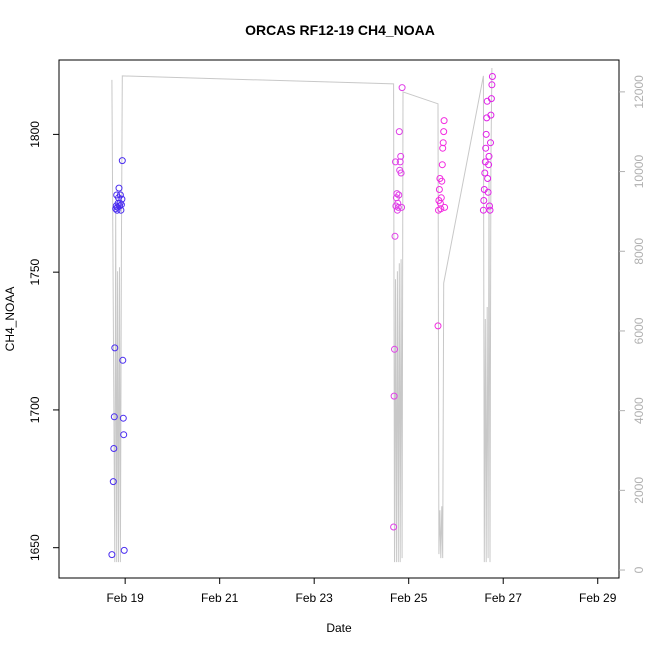  I want to click on y2-tick-label: 0, so click(639, 569).